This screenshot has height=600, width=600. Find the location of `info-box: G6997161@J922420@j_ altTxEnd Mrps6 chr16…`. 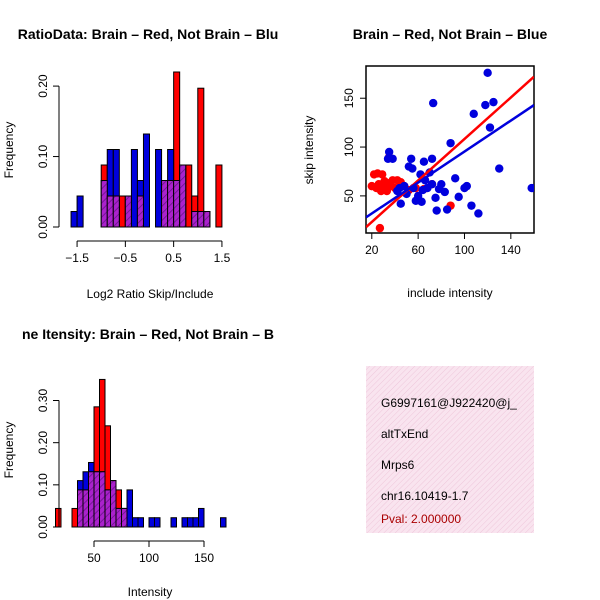

info-box: G6997161@J922420@j_ altTxEnd Mrps6 chr16… is located at coordinates (450, 449).